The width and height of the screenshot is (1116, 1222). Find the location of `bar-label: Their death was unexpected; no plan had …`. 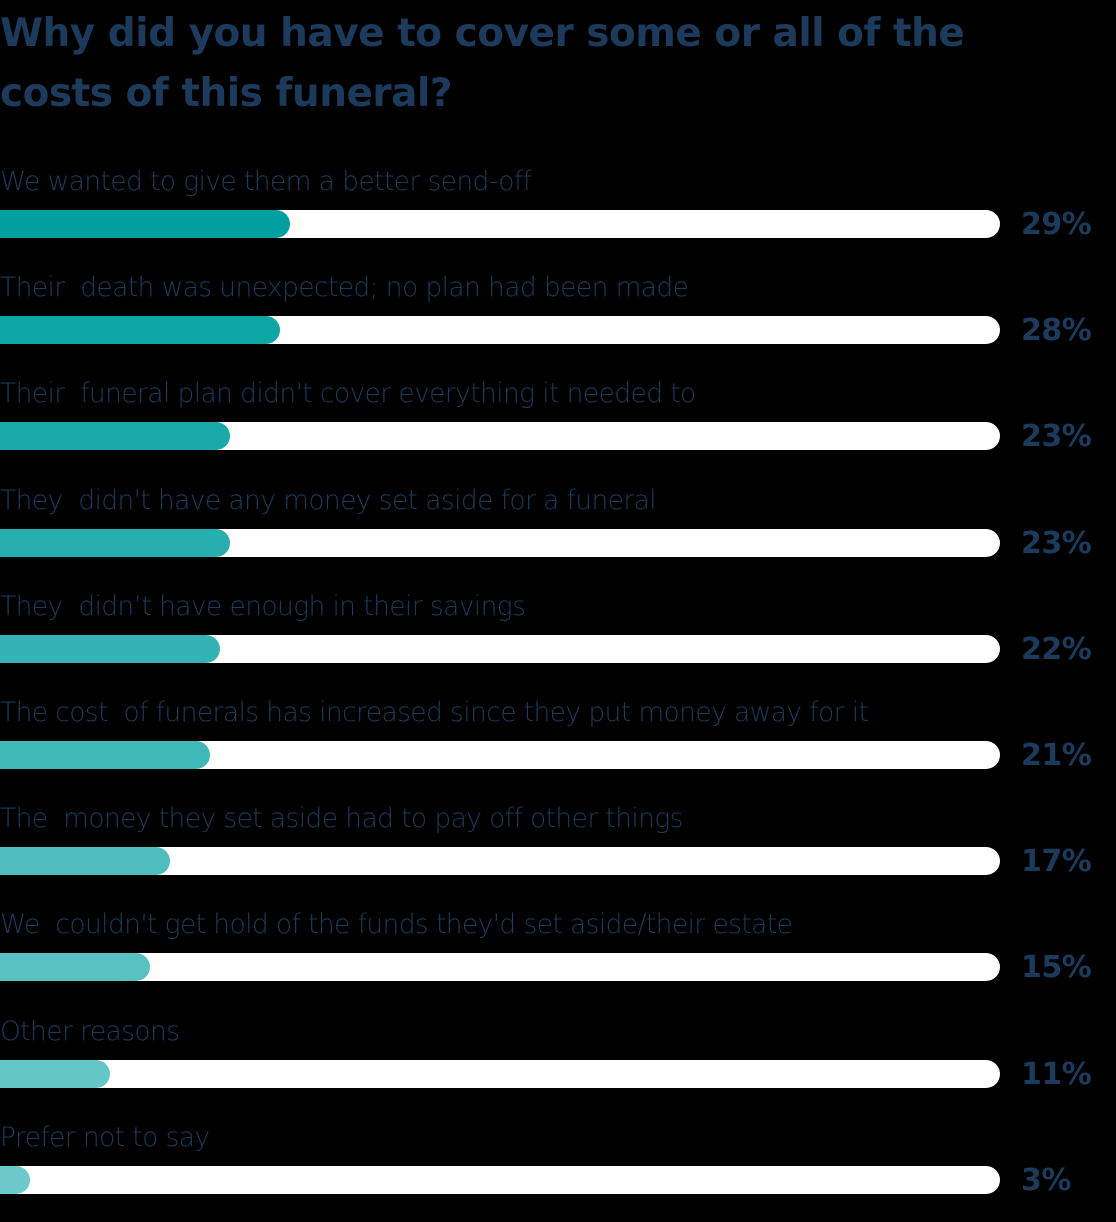

bar-label: Their death was unexpected; no plan had … is located at coordinates (344, 288).